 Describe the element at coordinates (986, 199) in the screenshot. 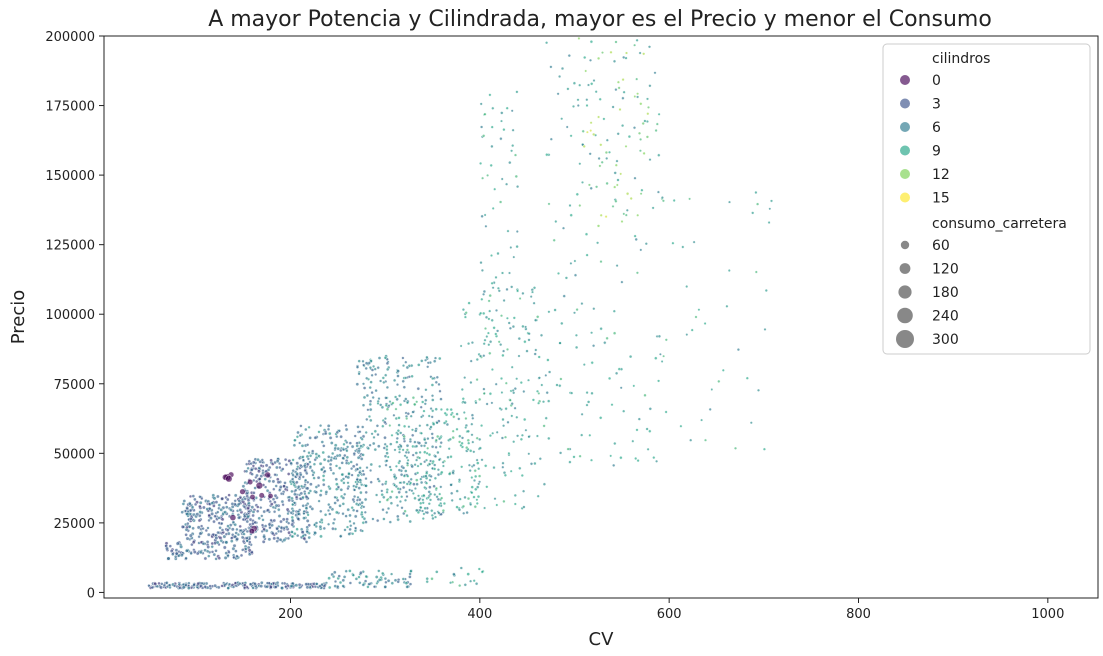

I see `legend-box` at that location.